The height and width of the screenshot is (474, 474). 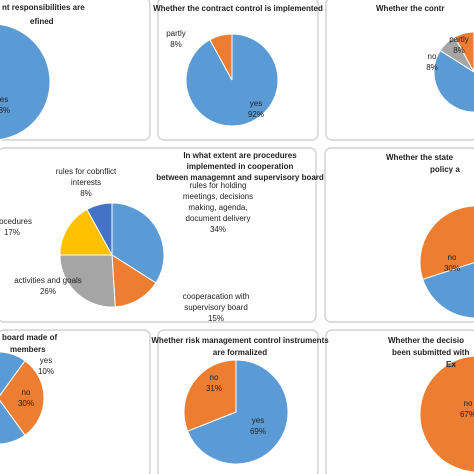 What do you see at coordinates (216, 318) in the screenshot?
I see `value-label: 15%` at bounding box center [216, 318].